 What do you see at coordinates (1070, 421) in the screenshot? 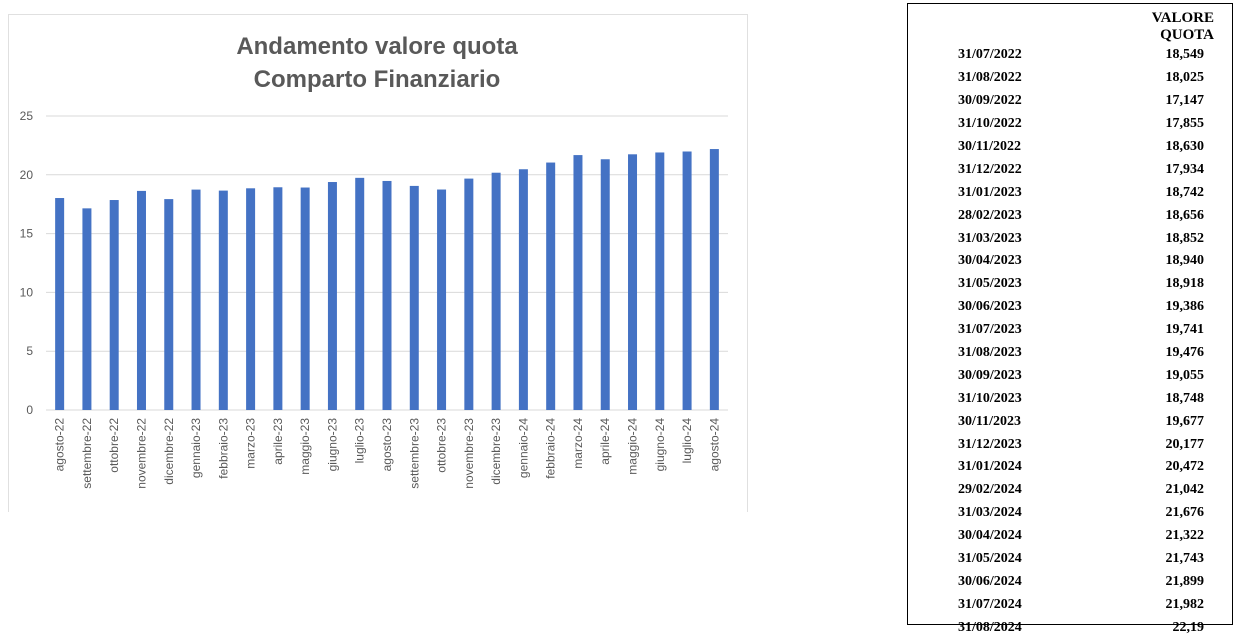
I see `table-row: 30/11/2023 19,677` at bounding box center [1070, 421].